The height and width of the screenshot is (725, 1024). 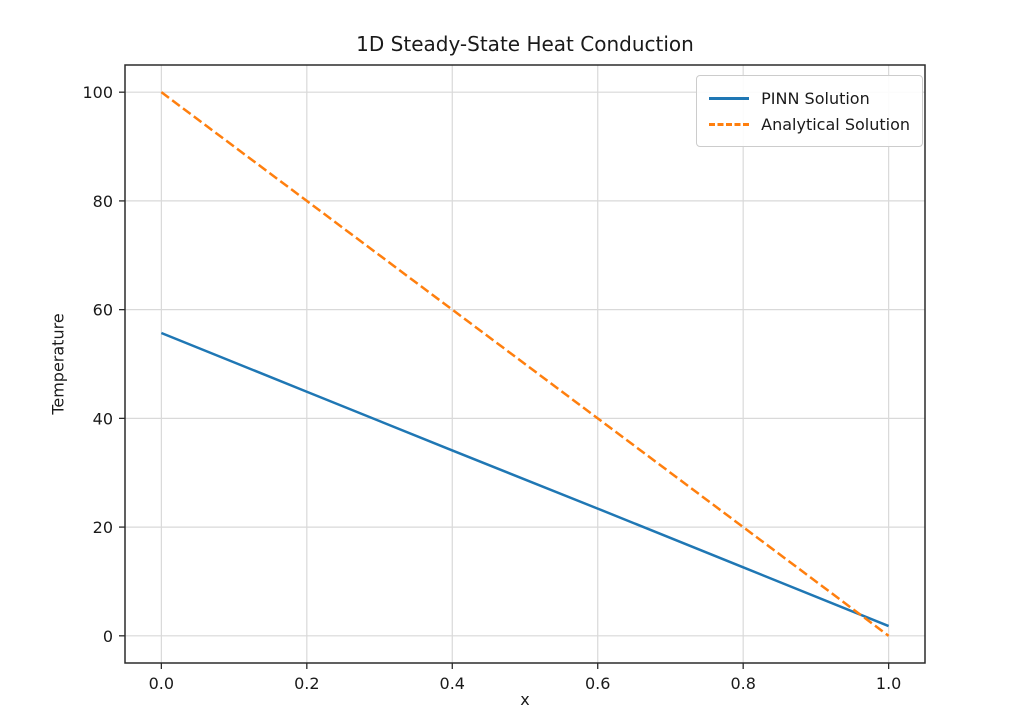 I want to click on x-tick-label: 0.6, so click(x=597, y=683).